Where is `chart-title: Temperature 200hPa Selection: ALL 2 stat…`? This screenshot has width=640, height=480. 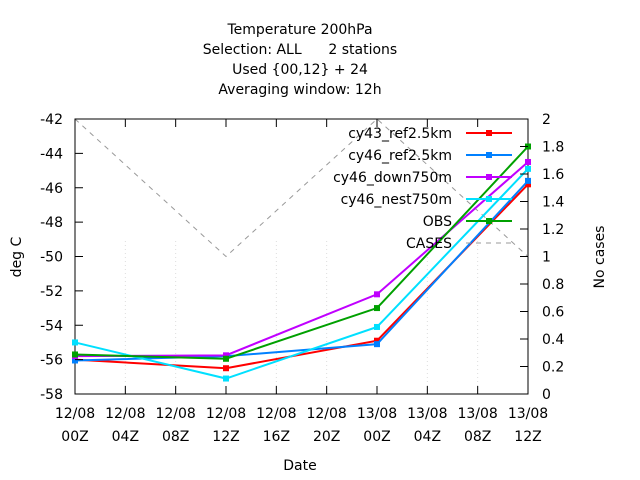 chart-title: Temperature 200hPa Selection: ALL 2 stat… is located at coordinates (300, 60).